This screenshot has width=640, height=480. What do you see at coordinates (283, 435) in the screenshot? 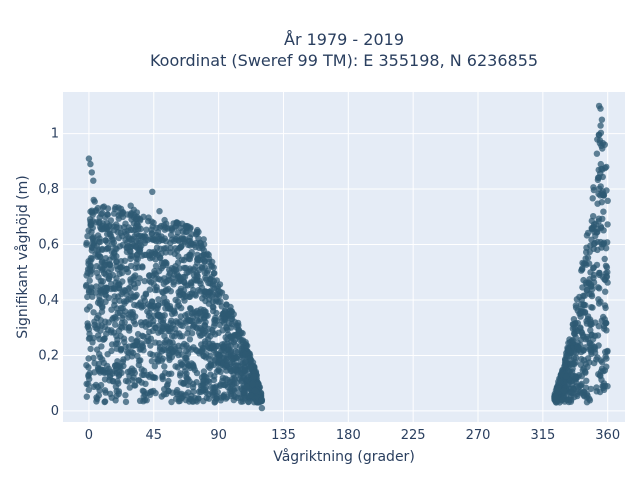
I see `x-tick-label: 135` at bounding box center [283, 435].